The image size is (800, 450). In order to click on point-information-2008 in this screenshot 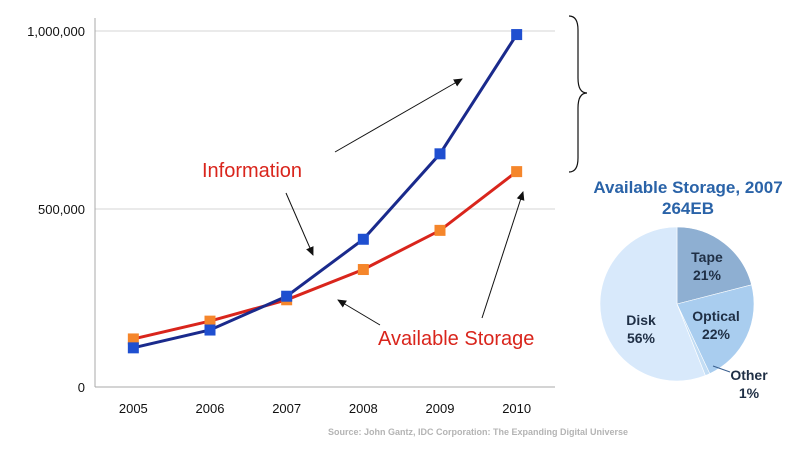, I will do `click(363, 239)`.